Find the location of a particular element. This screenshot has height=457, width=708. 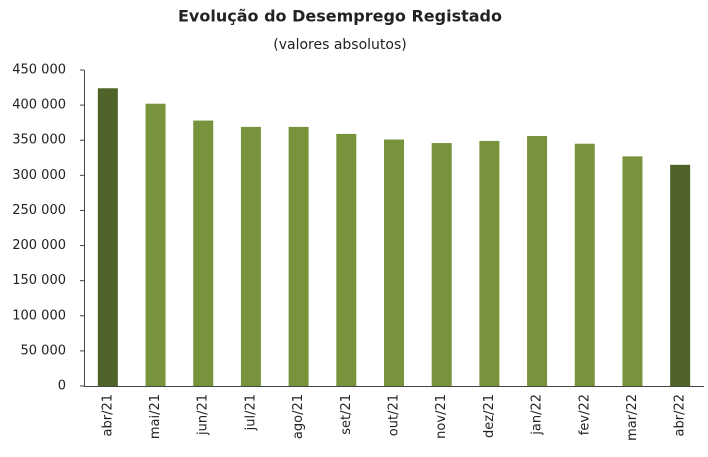

y-tick-label: 400 000 is located at coordinates (39, 105).